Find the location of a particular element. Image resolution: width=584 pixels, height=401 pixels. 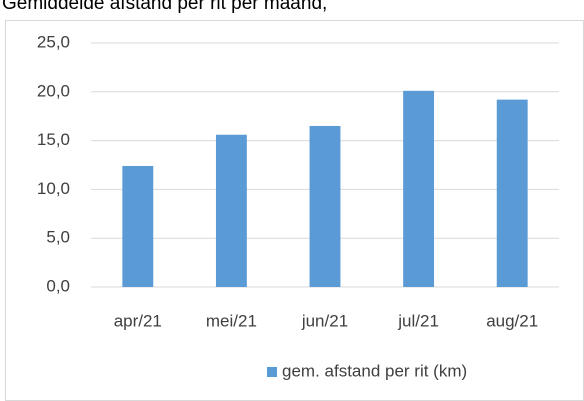

y-tick-label: 0,0 is located at coordinates (58, 285).